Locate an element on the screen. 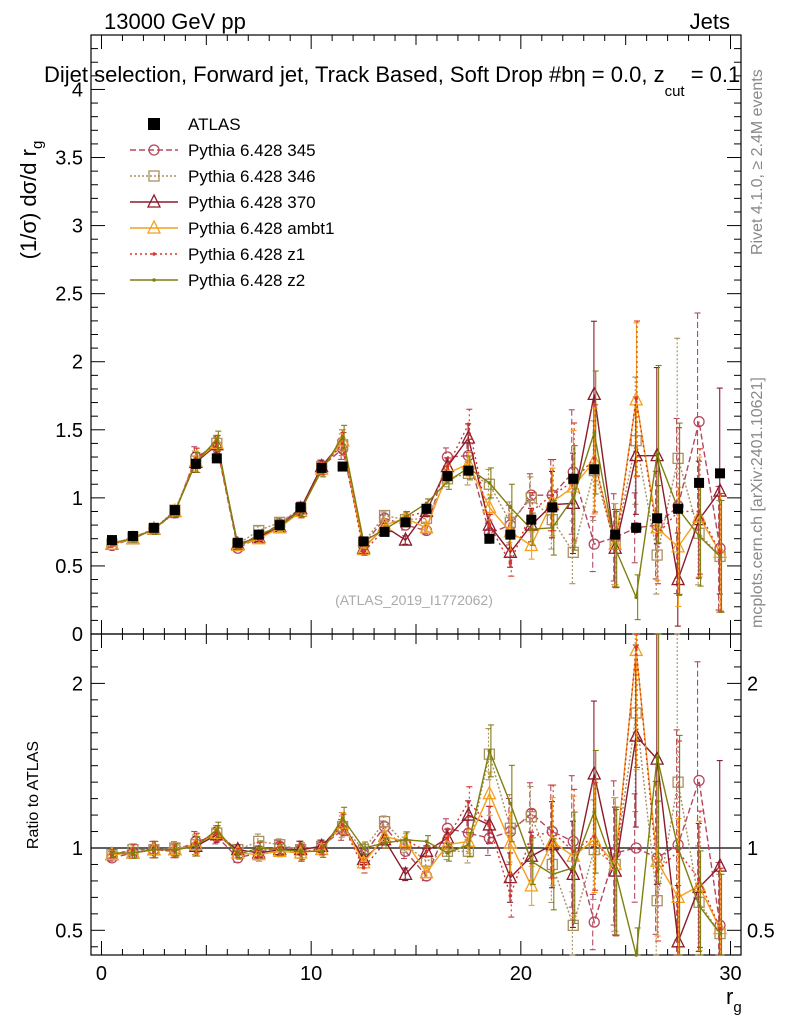 Image resolution: width=786 pixels, height=1024 pixels. energy-label: 13000 GeV pp is located at coordinates (175, 21).